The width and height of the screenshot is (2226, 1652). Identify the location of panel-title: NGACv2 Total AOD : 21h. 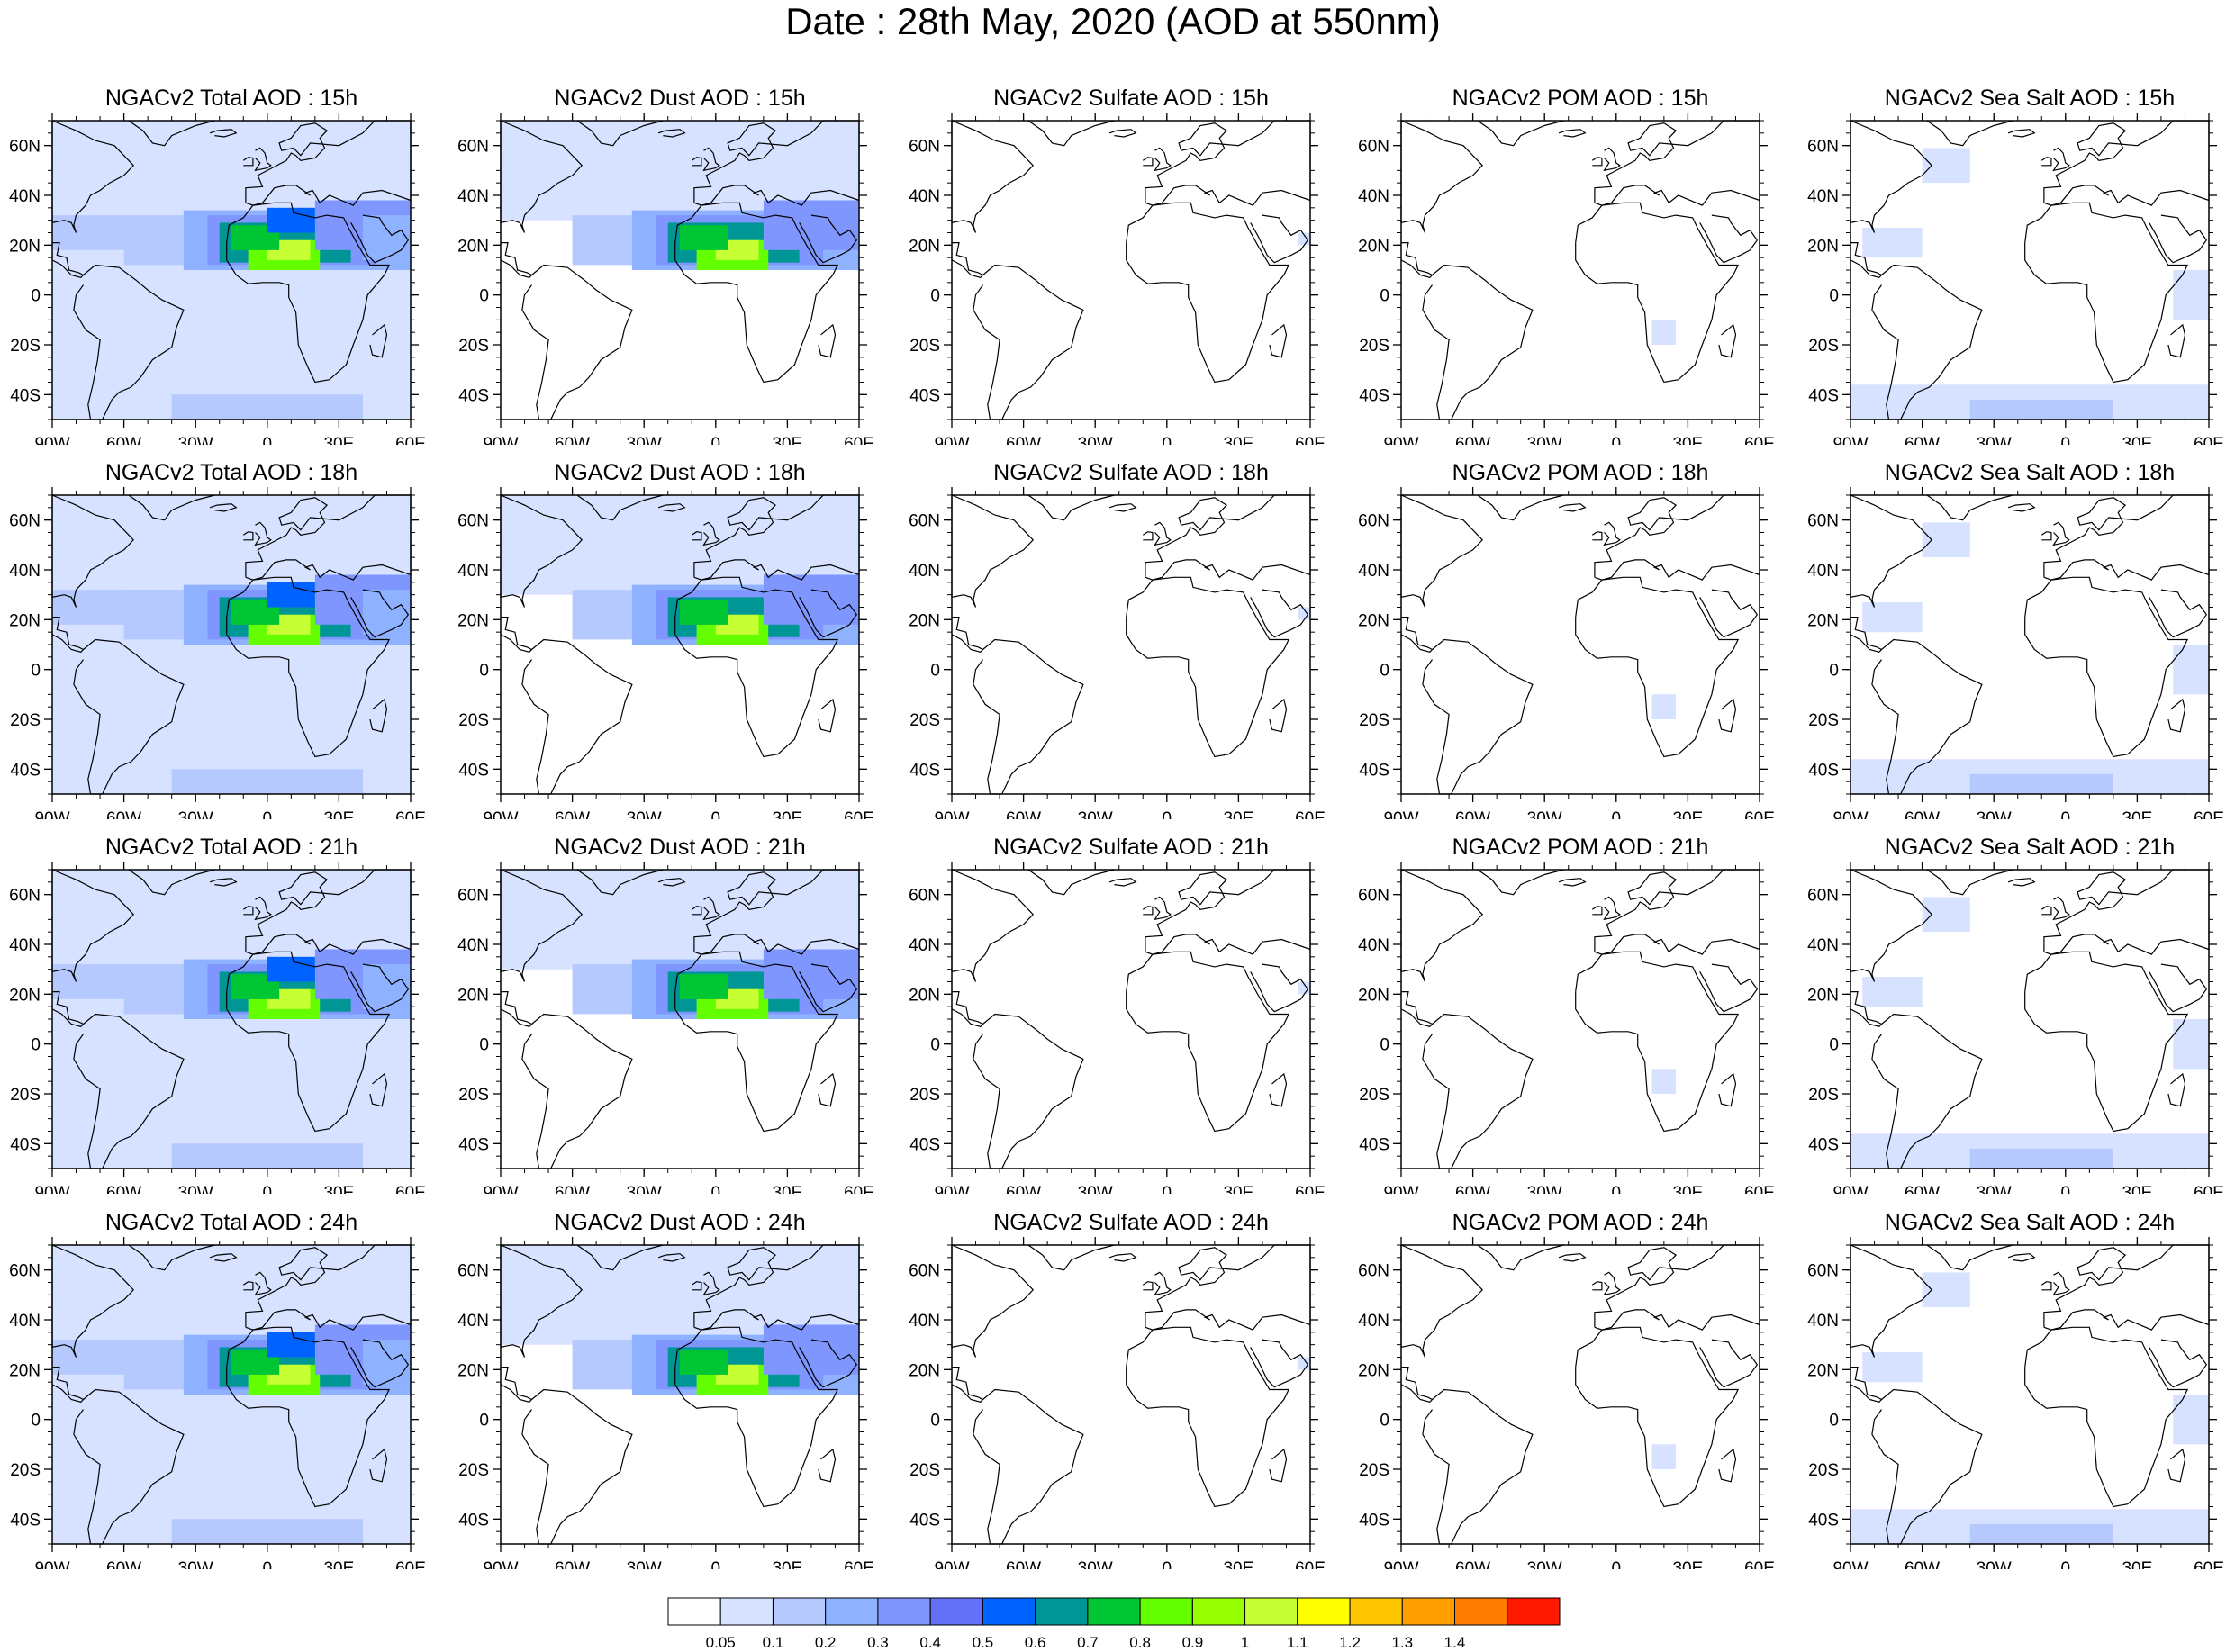
(231, 847).